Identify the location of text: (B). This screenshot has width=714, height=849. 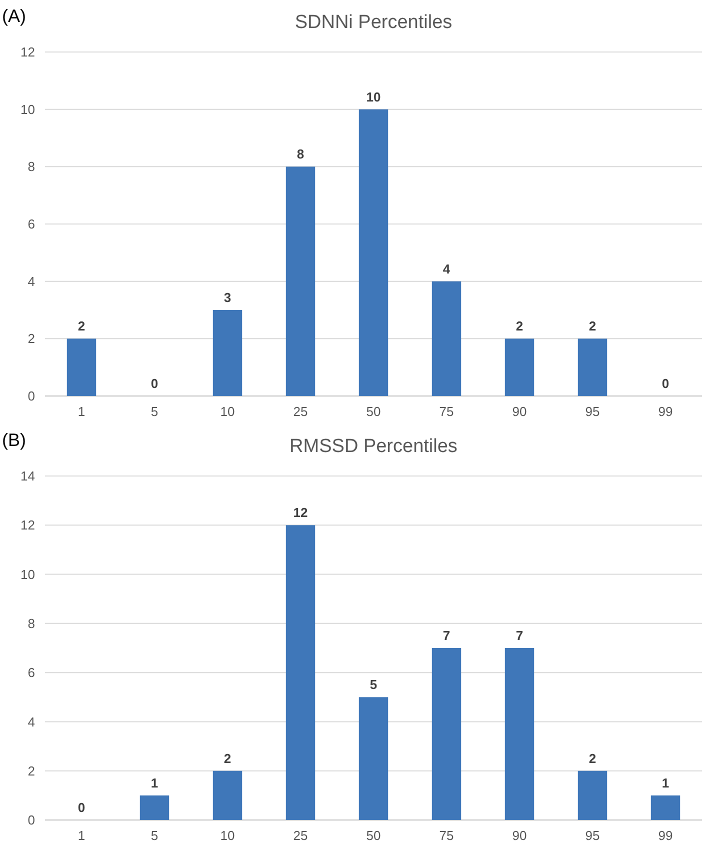
(14, 440).